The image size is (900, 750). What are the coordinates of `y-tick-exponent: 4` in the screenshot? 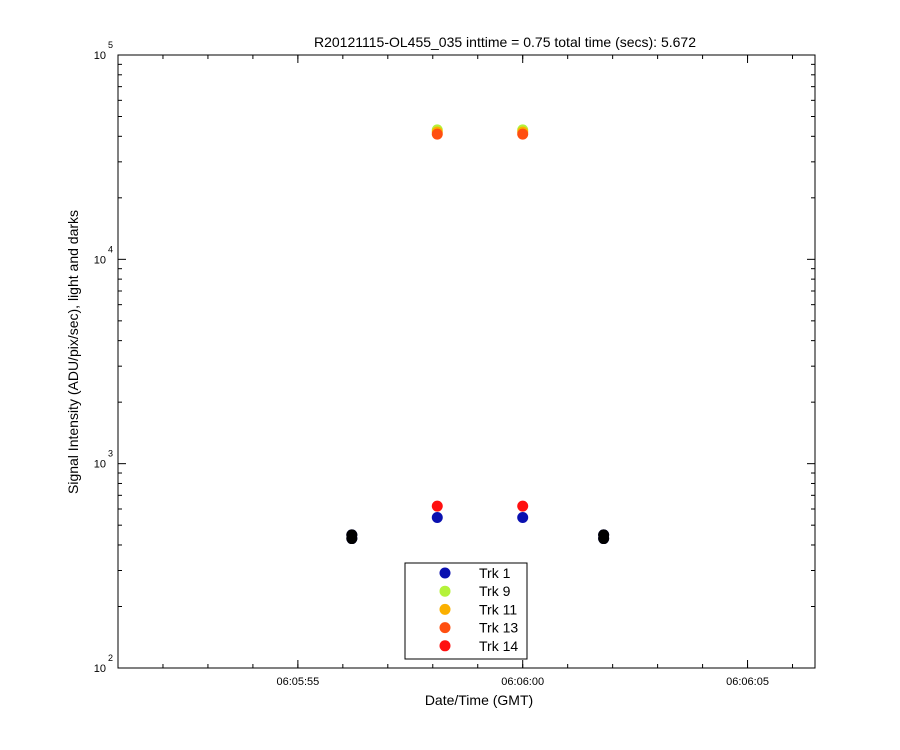 It's located at (110, 249).